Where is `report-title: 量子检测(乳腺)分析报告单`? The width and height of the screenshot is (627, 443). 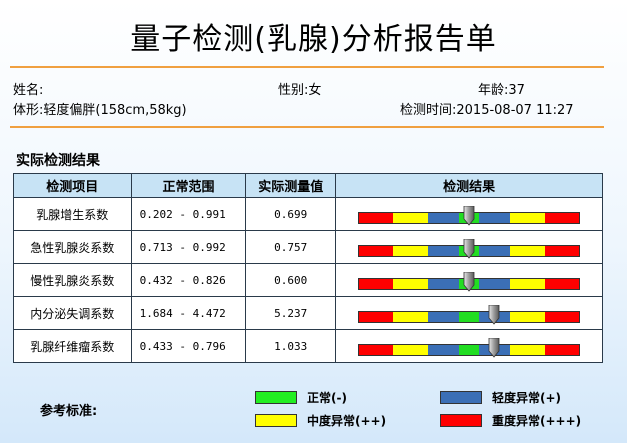
report-title: 量子检测(乳腺)分析报告单 is located at coordinates (313, 39).